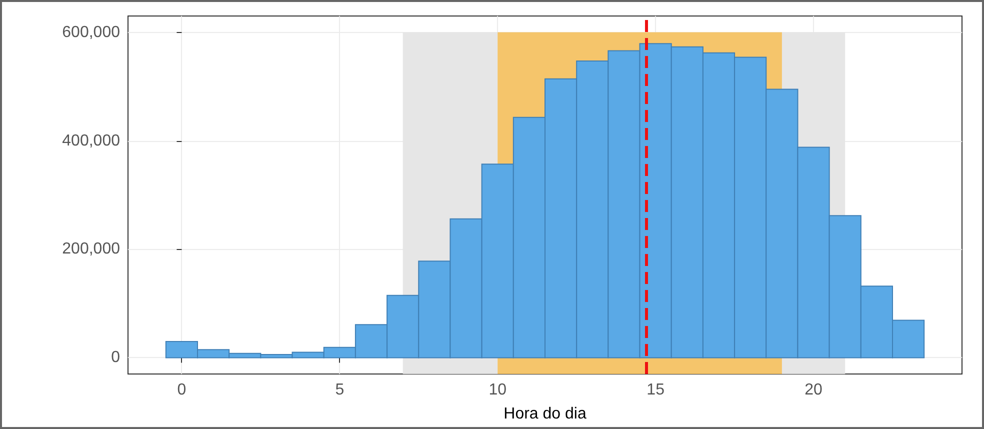  I want to click on x-tick-label: 5, so click(339, 390).